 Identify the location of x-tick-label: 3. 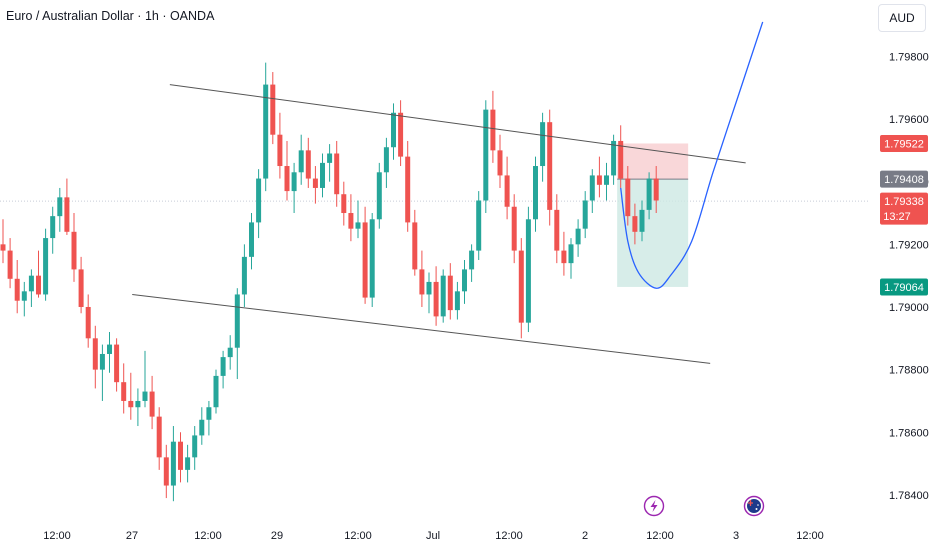
(736, 536).